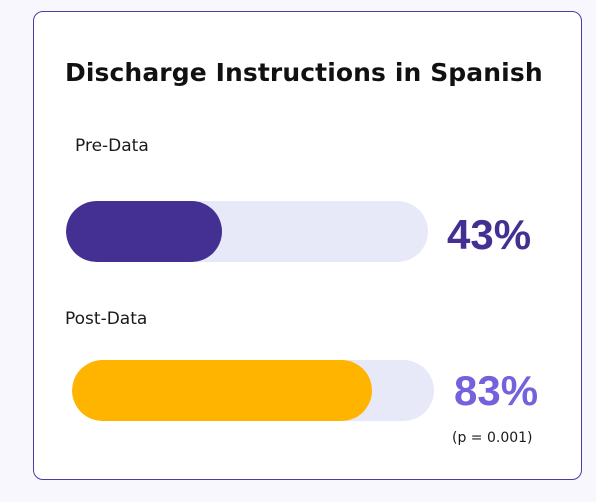 Image resolution: width=596 pixels, height=502 pixels. What do you see at coordinates (247, 231) in the screenshot?
I see `pre-data-bar-track` at bounding box center [247, 231].